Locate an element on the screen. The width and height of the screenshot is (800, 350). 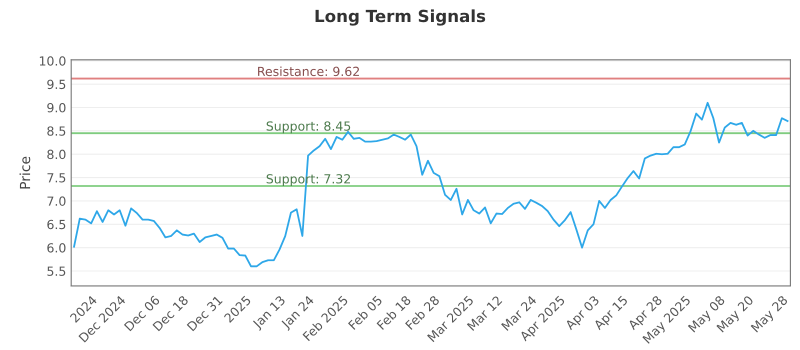
y-tick-label: 8.5 is located at coordinates (56, 131).